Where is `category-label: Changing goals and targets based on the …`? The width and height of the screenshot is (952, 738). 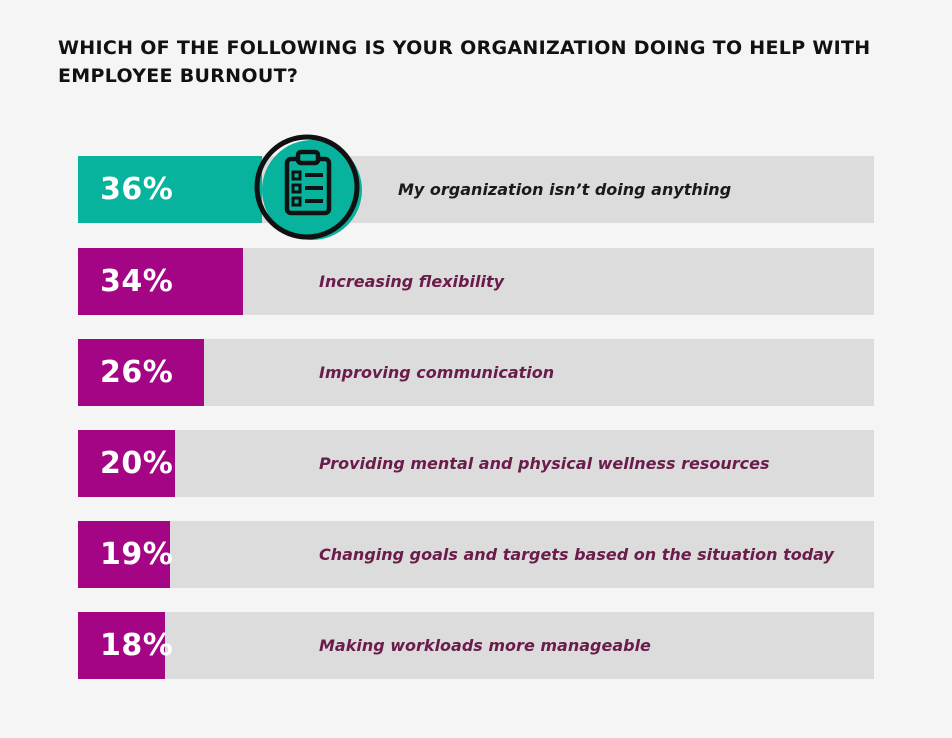 category-label: Changing goals and targets based on the … is located at coordinates (576, 554).